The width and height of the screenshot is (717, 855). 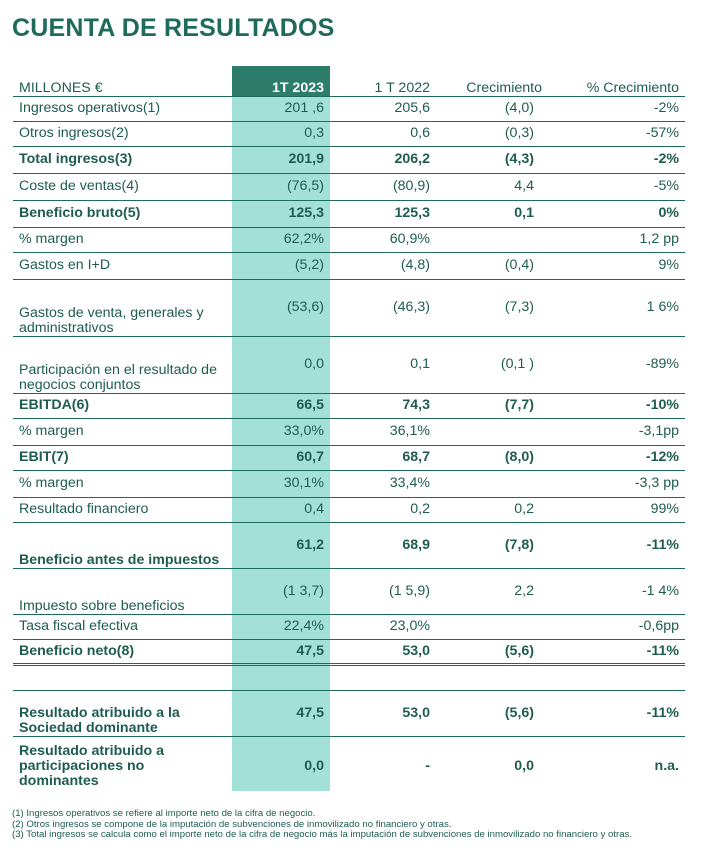 What do you see at coordinates (616, 591) in the screenshot?
I see `cell-pct-crecimiento: -1 4%` at bounding box center [616, 591].